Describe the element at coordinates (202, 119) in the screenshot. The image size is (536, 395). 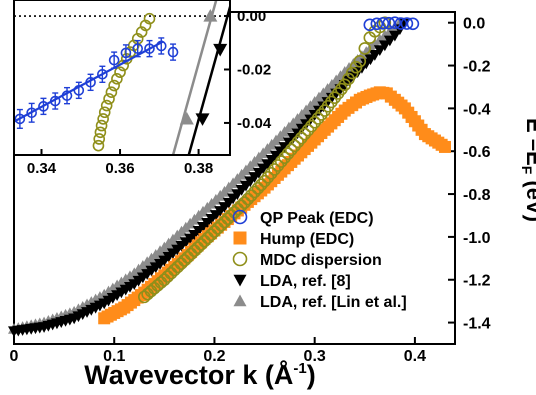
I see `inset-lda8-marker` at that location.